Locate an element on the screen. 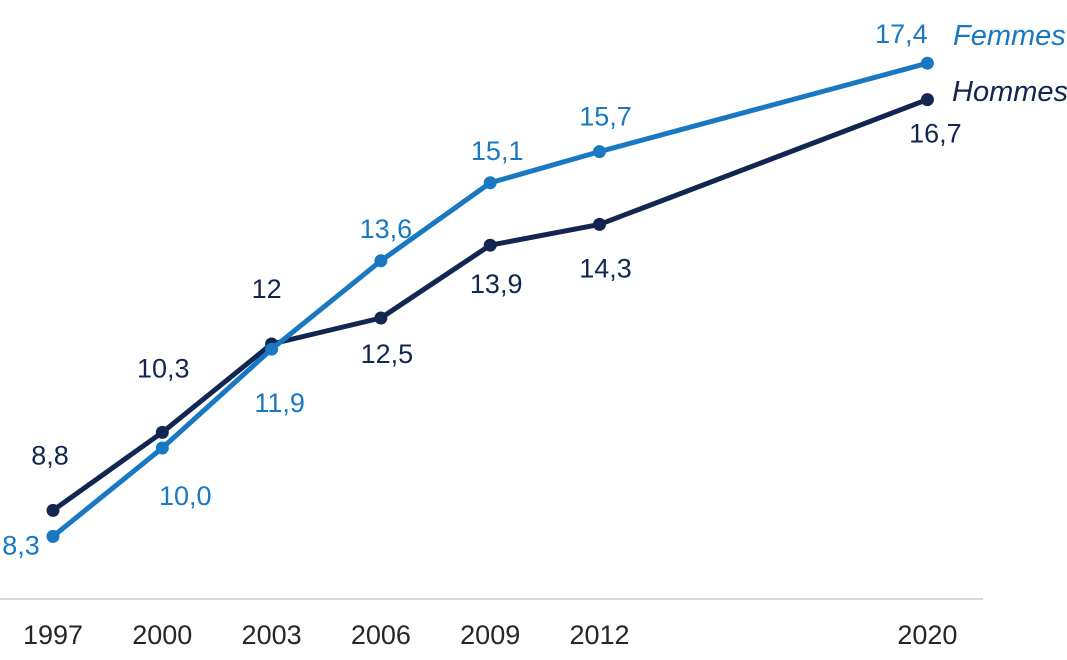 This screenshot has width=1067, height=660. point-femmes-2012 is located at coordinates (599, 152).